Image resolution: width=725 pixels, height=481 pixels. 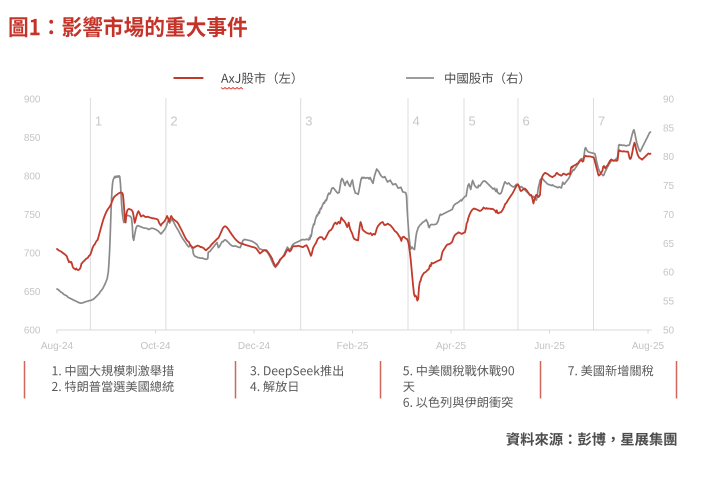 What do you see at coordinates (155, 346) in the screenshot?
I see `svg-text: Oct-24` at bounding box center [155, 346].